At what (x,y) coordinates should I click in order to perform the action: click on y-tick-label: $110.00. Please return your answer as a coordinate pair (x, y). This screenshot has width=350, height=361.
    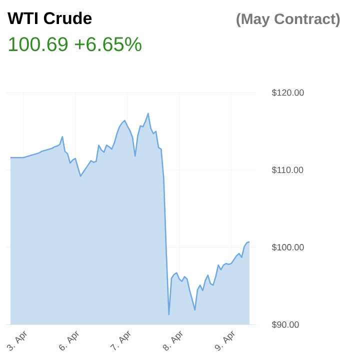
    Looking at the image, I should click on (288, 170).